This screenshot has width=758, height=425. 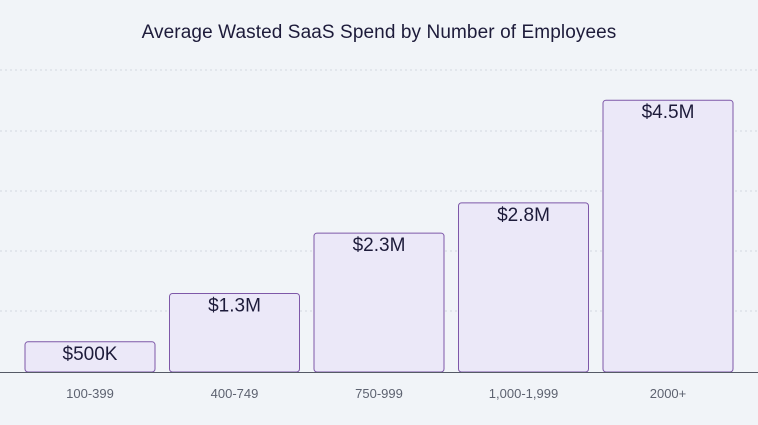 I want to click on x-tick-label: 400-749, so click(x=235, y=393).